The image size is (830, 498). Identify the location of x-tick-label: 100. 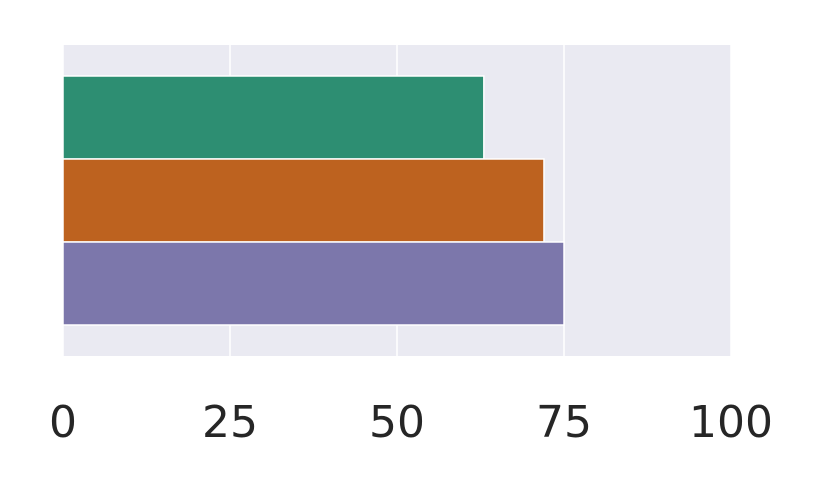
(731, 422).